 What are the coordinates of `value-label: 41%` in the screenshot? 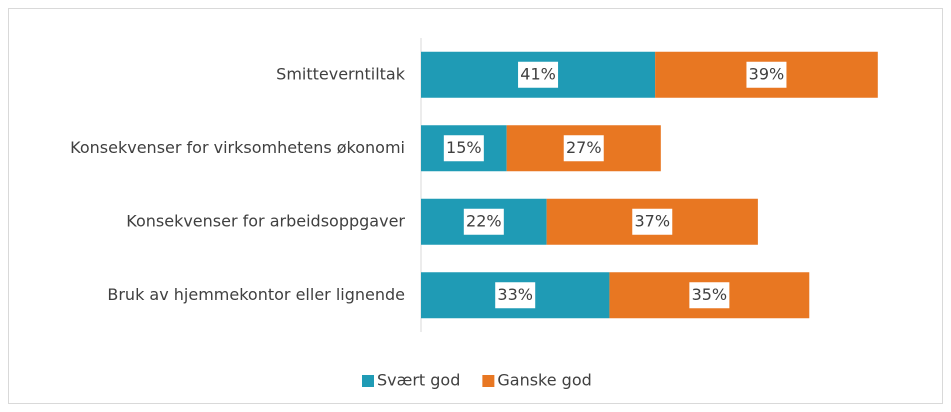 It's located at (538, 73).